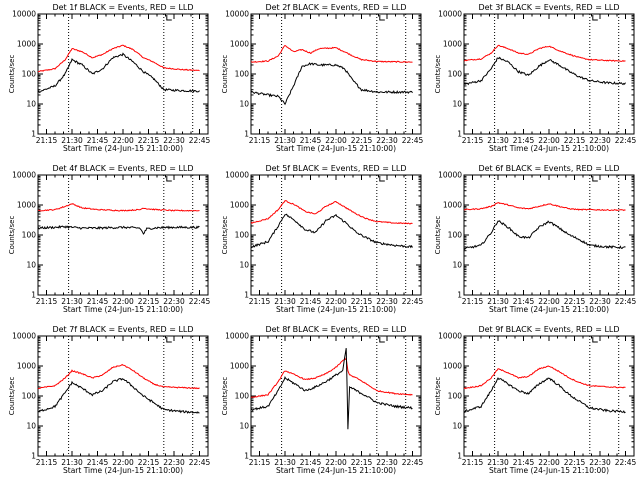 This screenshot has width=640, height=480. I want to click on panel-title: Det 9f BLACK = Events, RED = LLD, so click(548, 329).